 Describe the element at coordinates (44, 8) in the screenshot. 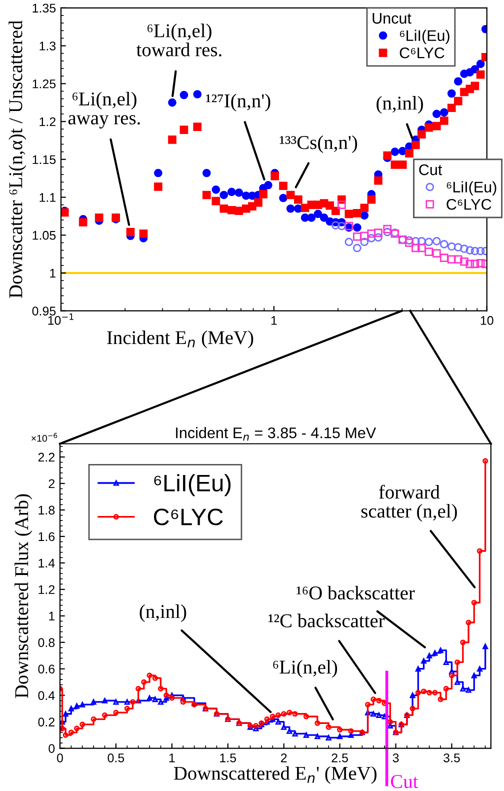

I see `y-tick-label: 1.35` at that location.